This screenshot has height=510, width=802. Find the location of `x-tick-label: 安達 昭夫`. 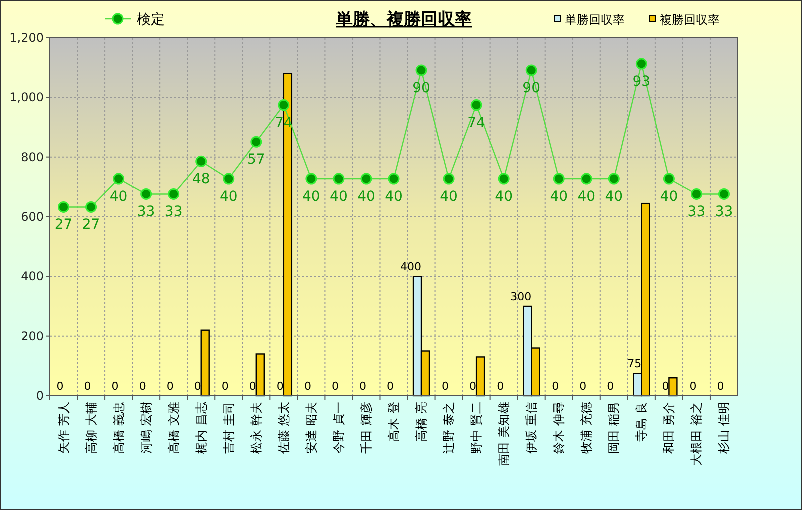

x-tick-label: 安達 昭夫 is located at coordinates (311, 428).